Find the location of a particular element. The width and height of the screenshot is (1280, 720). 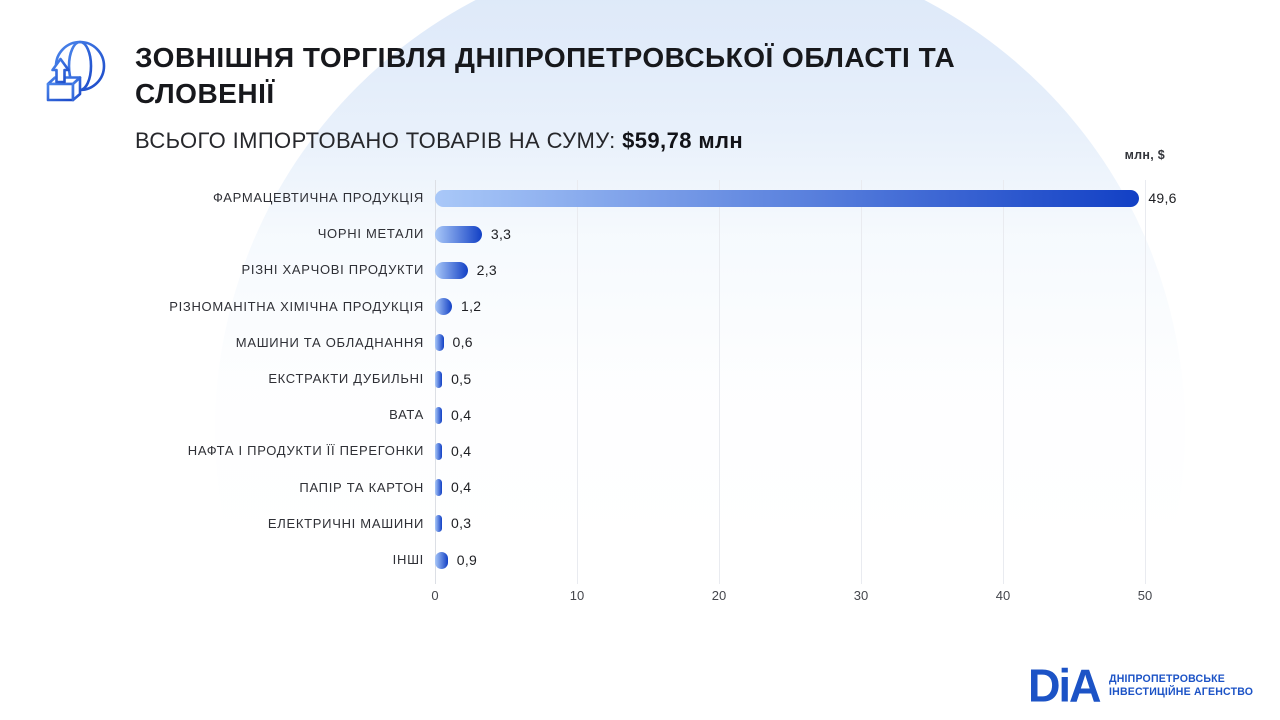

axis-tick-label: 40 is located at coordinates (1003, 595).